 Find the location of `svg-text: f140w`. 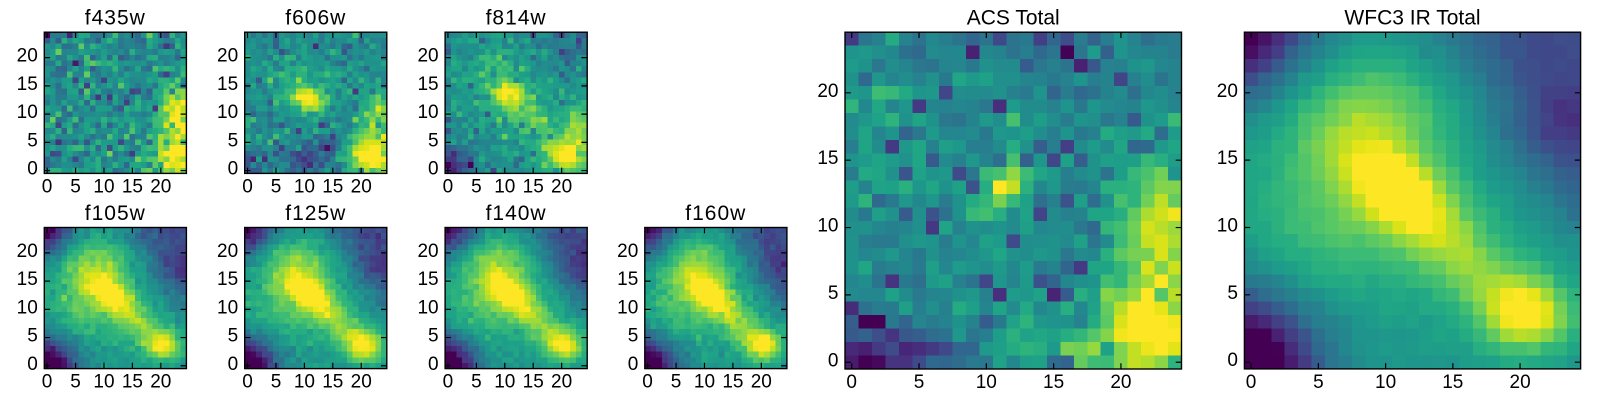

svg-text: f140w is located at coordinates (516, 213).